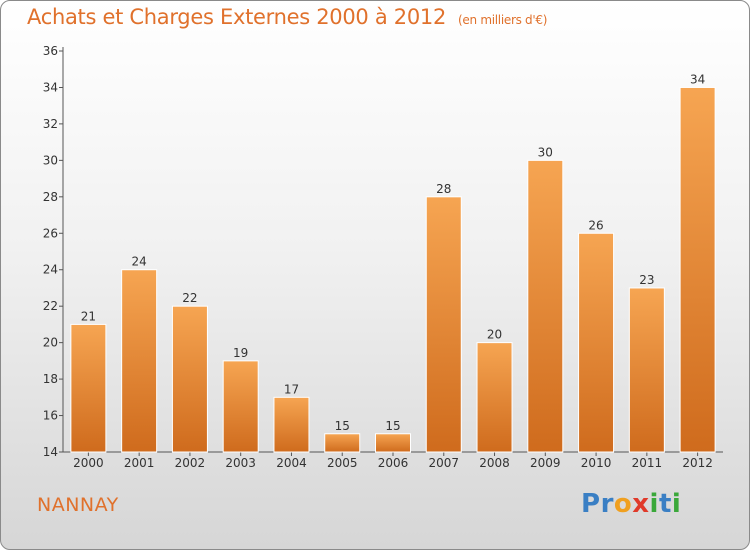 Image resolution: width=750 pixels, height=550 pixels. Describe the element at coordinates (494, 463) in the screenshot. I see `x-tick-label: 2008` at that location.